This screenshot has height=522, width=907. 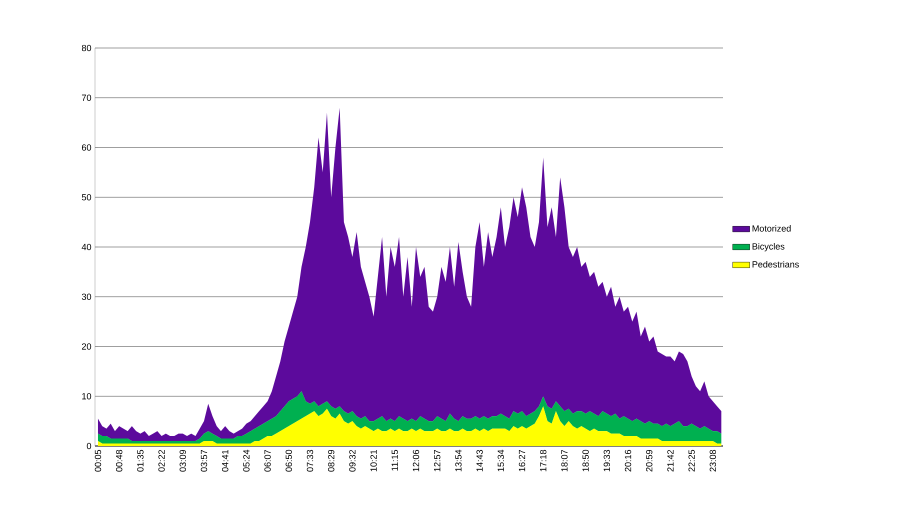 I want to click on x-tick-label: 02:22, so click(x=161, y=461).